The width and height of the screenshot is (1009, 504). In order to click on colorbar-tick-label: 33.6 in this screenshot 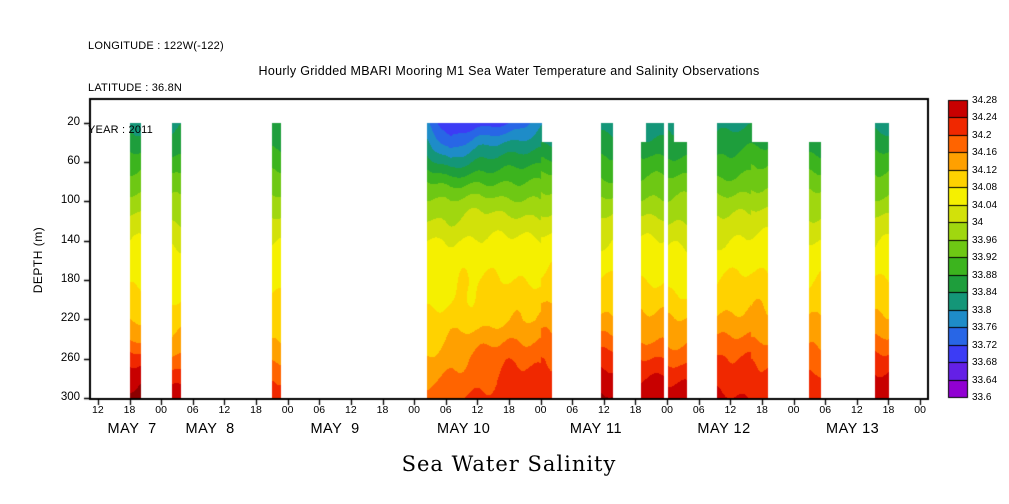, I will do `click(982, 397)`.